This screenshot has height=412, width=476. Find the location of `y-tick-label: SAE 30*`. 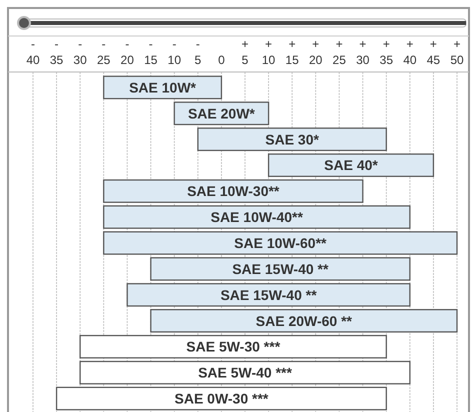

y-tick-label: SAE 30* is located at coordinates (292, 139).